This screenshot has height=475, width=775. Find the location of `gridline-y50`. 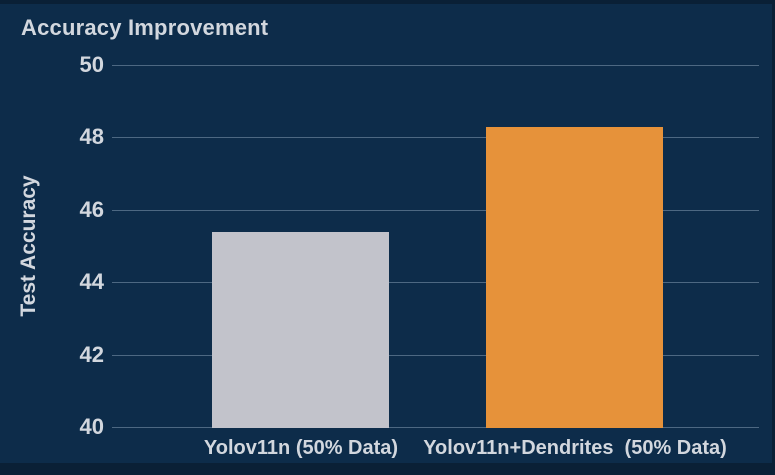

gridline-y50 is located at coordinates (435, 65).